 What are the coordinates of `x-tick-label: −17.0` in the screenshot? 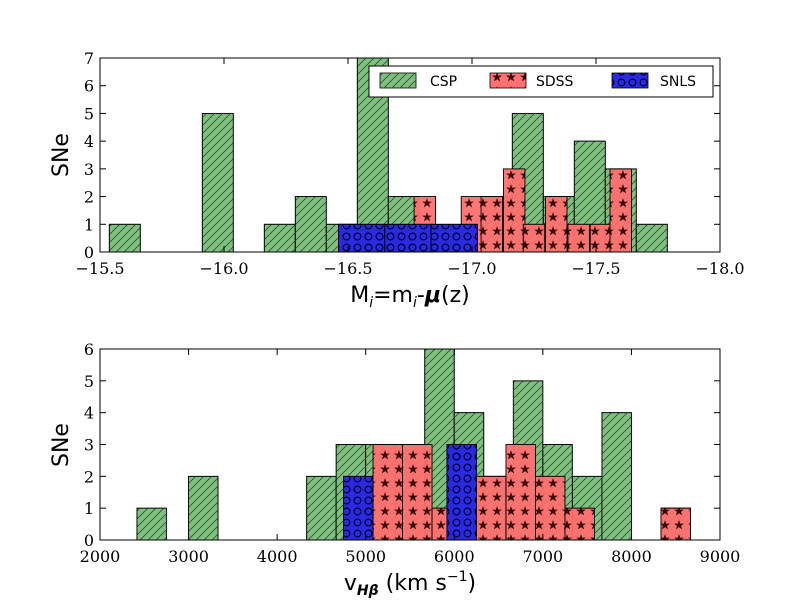 It's located at (471, 268).